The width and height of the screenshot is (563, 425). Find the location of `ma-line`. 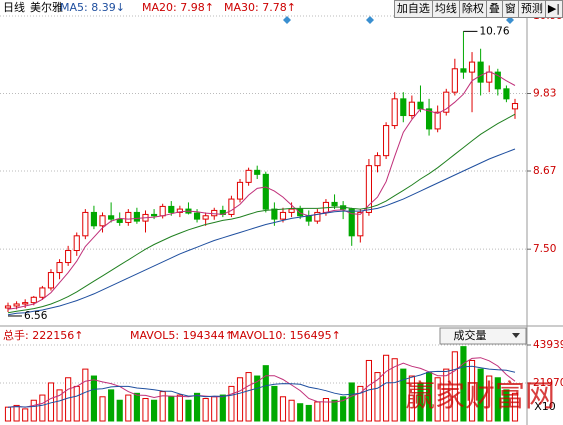

ma-line is located at coordinates (261, 382).